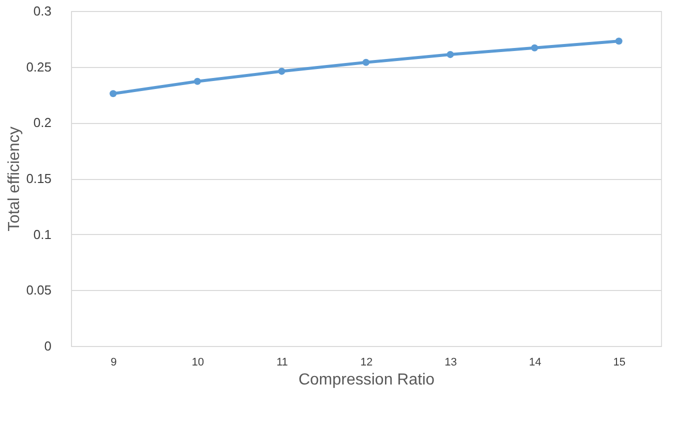 This screenshot has height=433, width=686. I want to click on x-tick-label: 11, so click(282, 362).